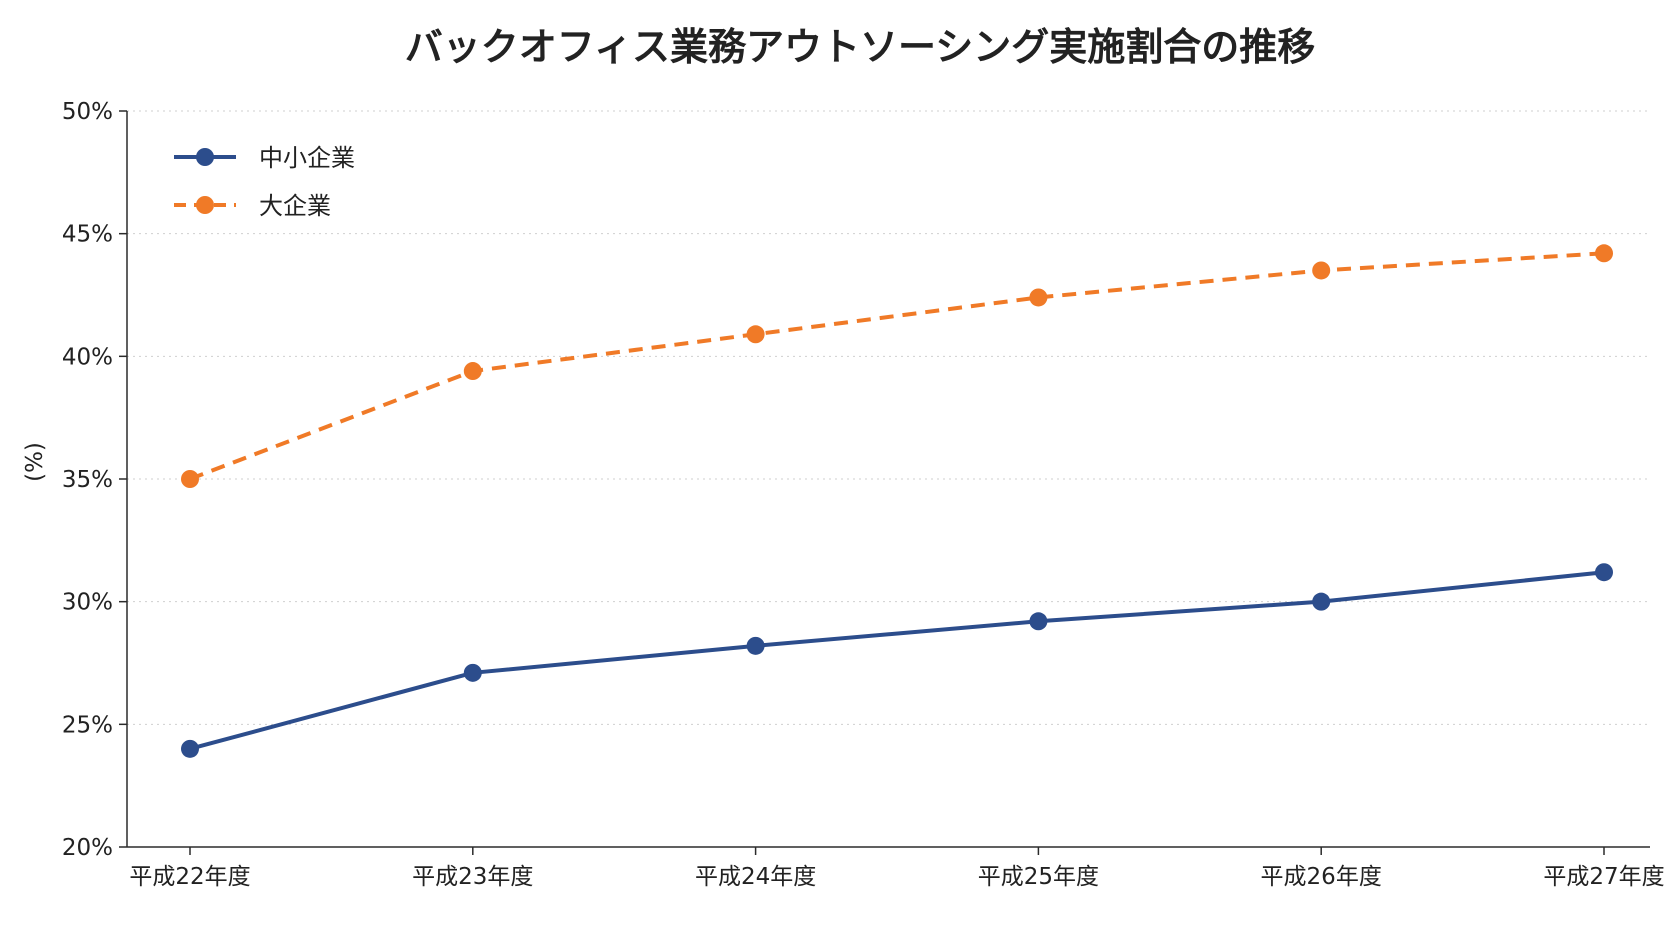 This screenshot has height=941, width=1672. I want to click on legend-entry: 中小企業, so click(264, 158).